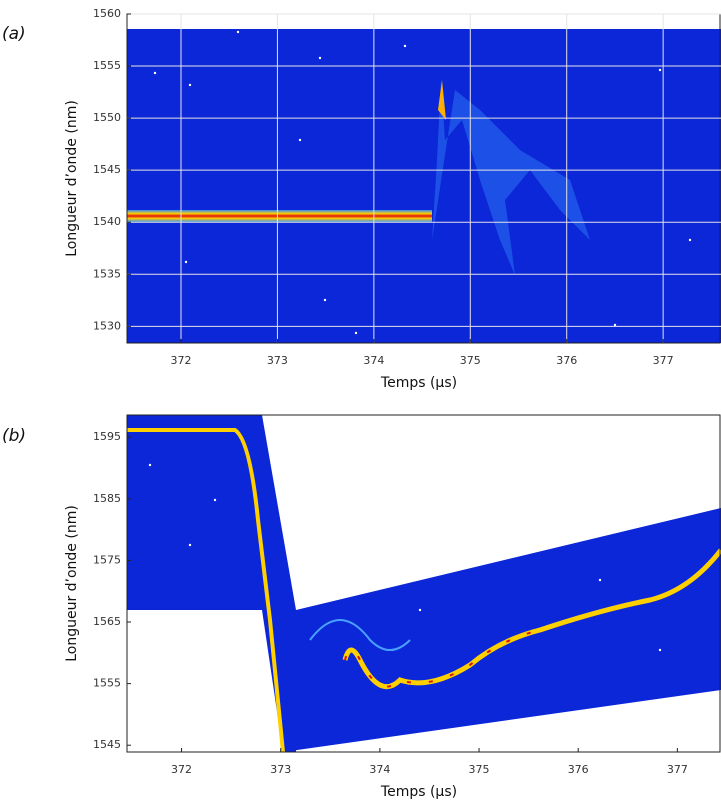  I want to click on y-tick-label: 1585, so click(107, 498).